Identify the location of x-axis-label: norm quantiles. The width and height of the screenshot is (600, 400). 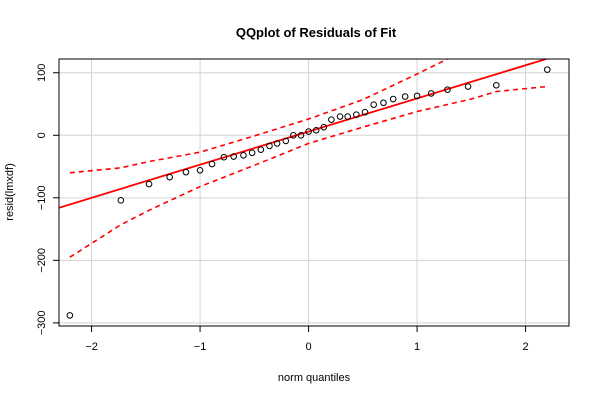
(314, 378).